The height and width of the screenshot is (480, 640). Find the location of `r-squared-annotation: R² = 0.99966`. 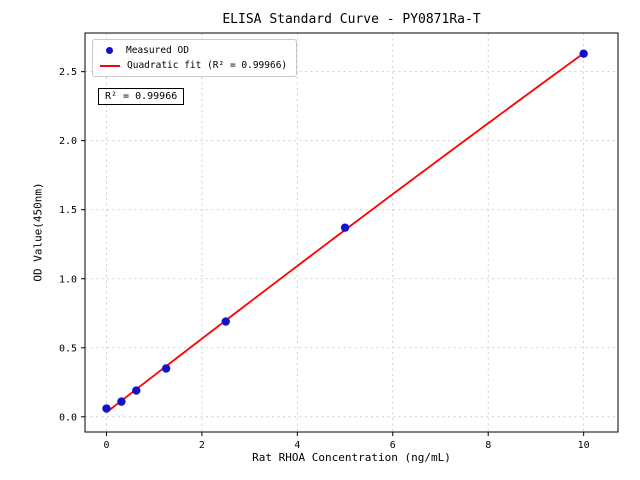

r-squared-annotation: R² = 0.99966 is located at coordinates (141, 96).